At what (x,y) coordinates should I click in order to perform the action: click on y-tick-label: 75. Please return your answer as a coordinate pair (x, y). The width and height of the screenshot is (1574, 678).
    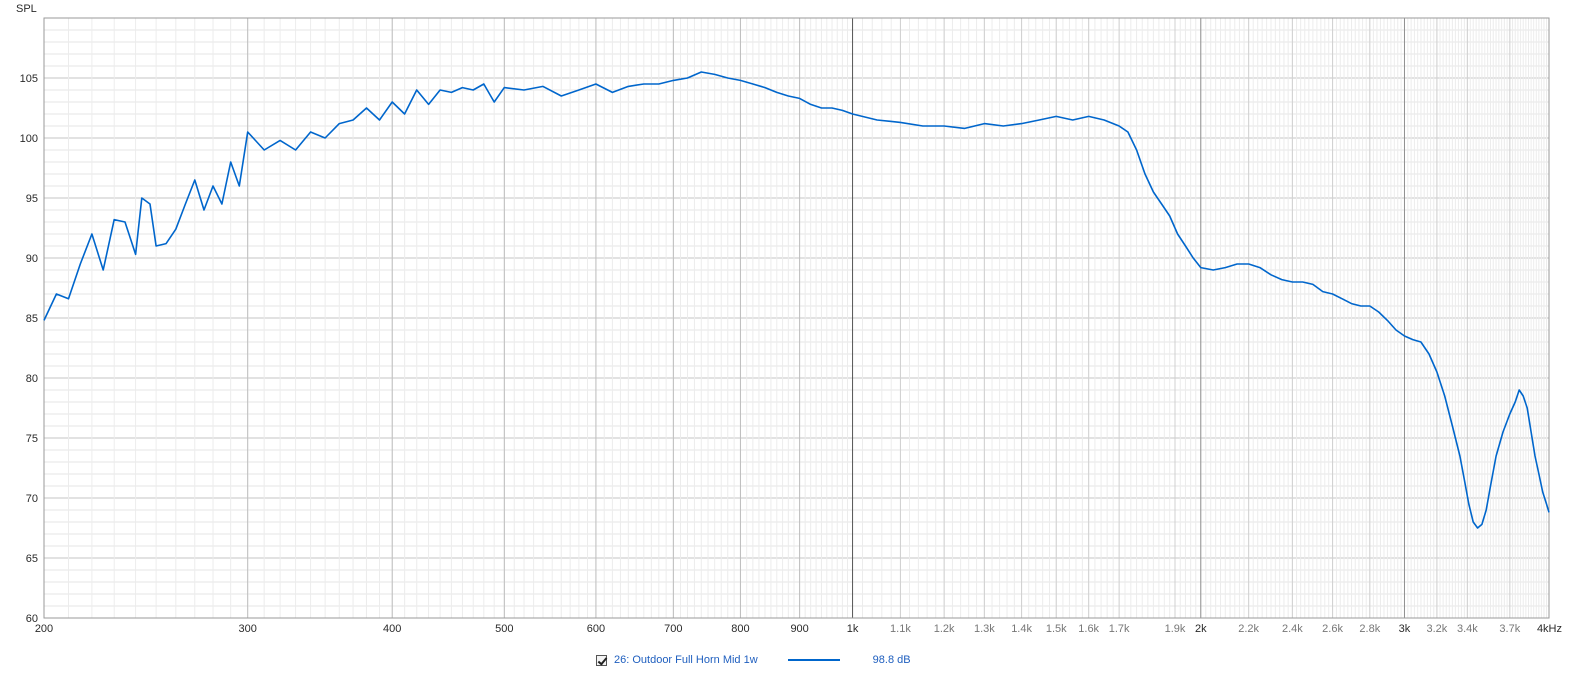
    Looking at the image, I should click on (32, 439).